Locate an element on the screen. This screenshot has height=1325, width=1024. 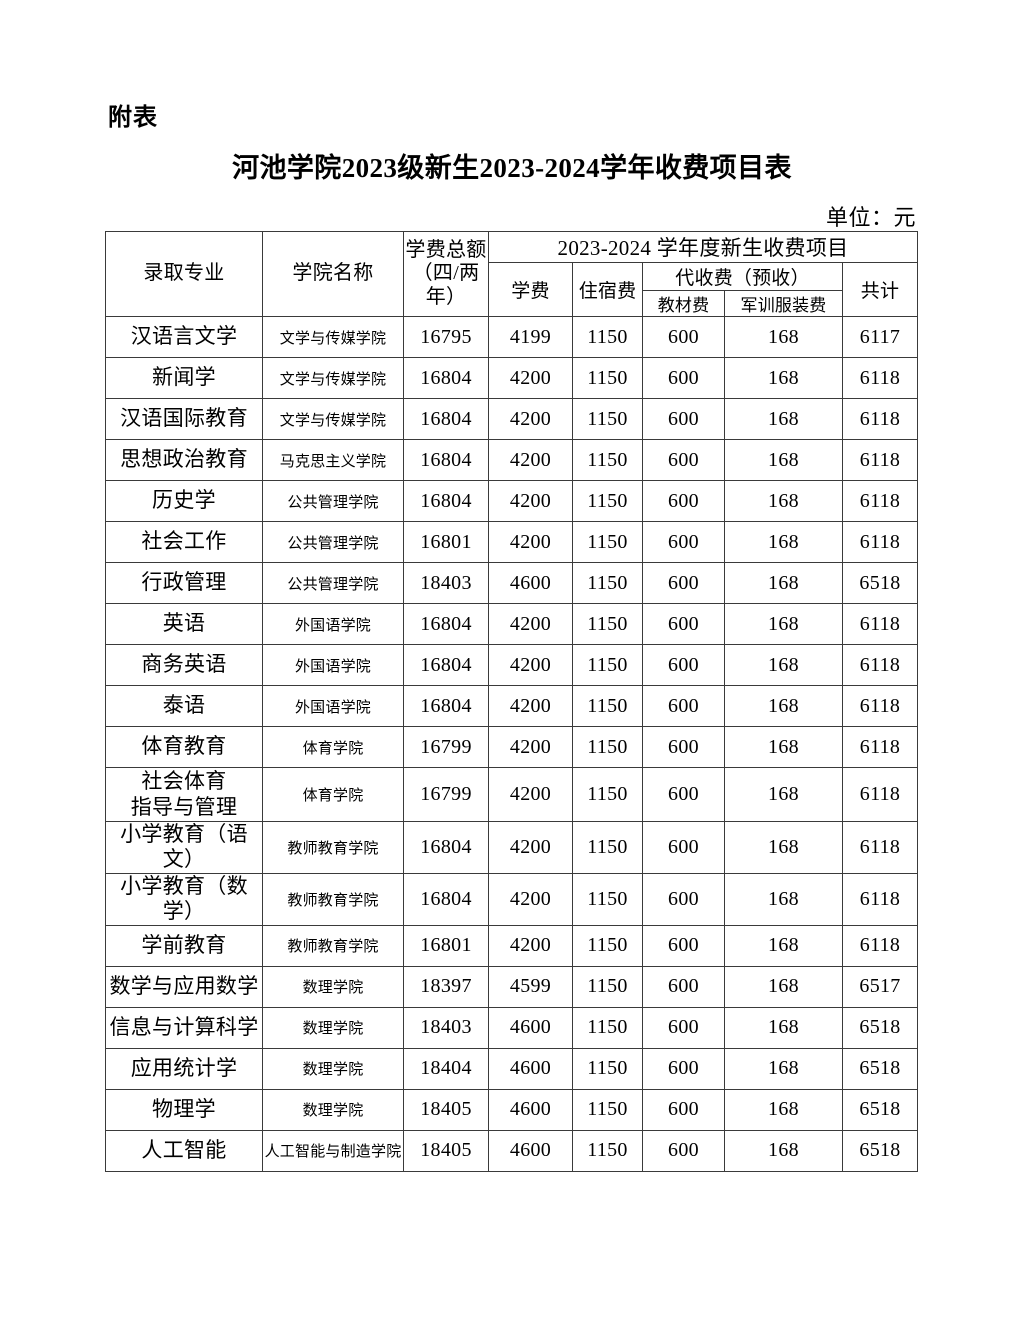
table-row: 应用统计学 数理学院 18404 4600 1150 600 168 6518 is located at coordinates (511, 1068).